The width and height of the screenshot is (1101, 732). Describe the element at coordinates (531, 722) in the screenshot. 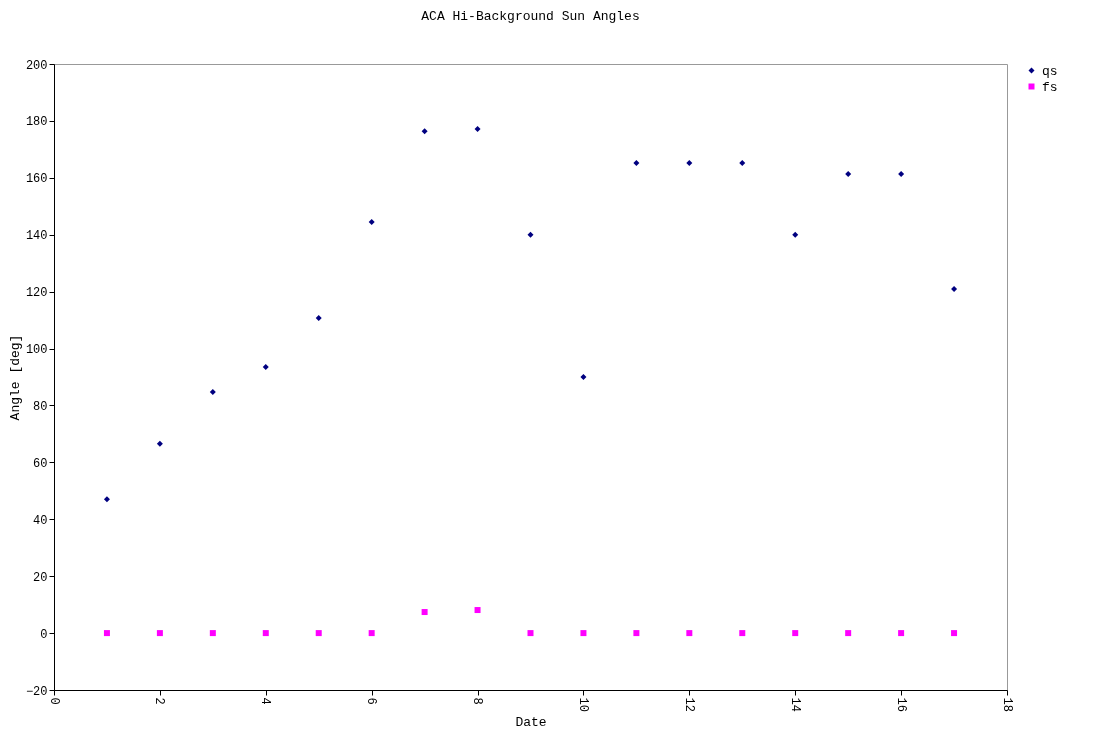

I see `x-axis-title: Date` at that location.